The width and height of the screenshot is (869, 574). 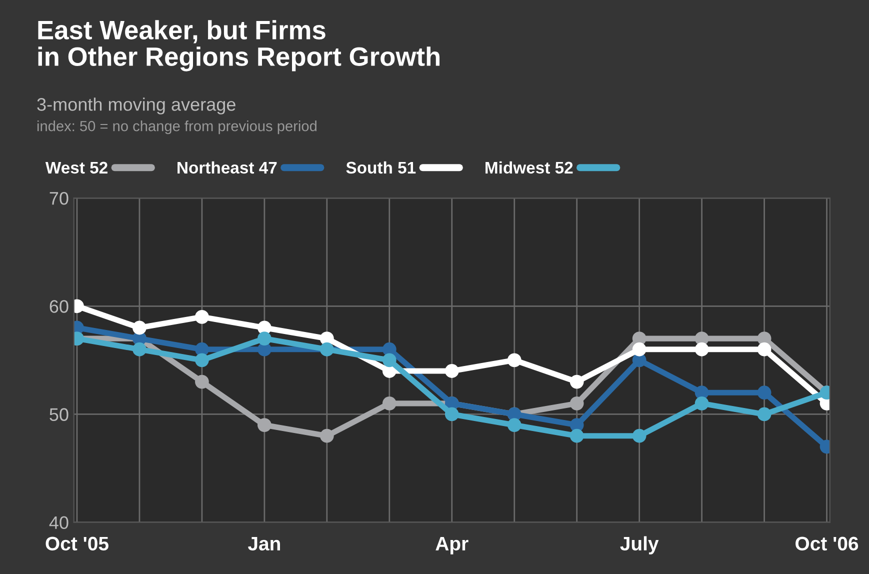 What do you see at coordinates (639, 545) in the screenshot?
I see `x-tick-label: July` at bounding box center [639, 545].